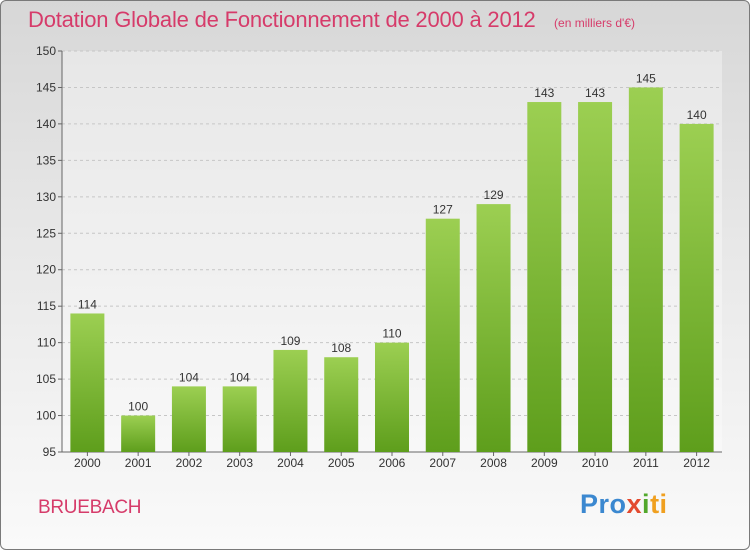  I want to click on y-tick-label: 115, so click(46, 306).